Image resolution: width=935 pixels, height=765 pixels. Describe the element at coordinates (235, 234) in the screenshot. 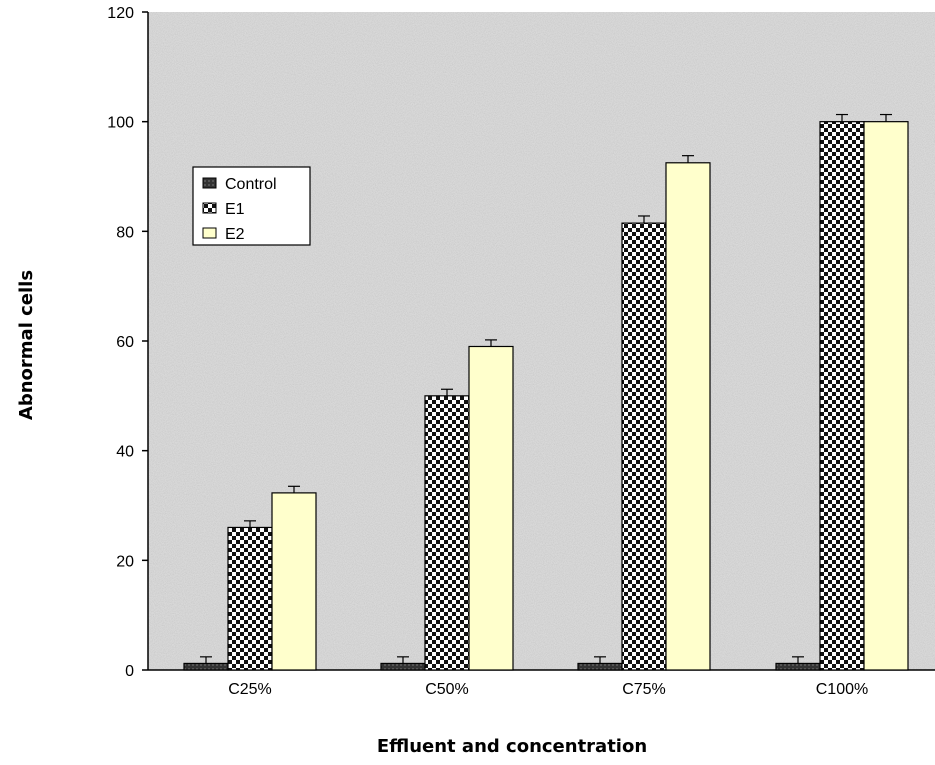

I see `legend-label: E2` at that location.